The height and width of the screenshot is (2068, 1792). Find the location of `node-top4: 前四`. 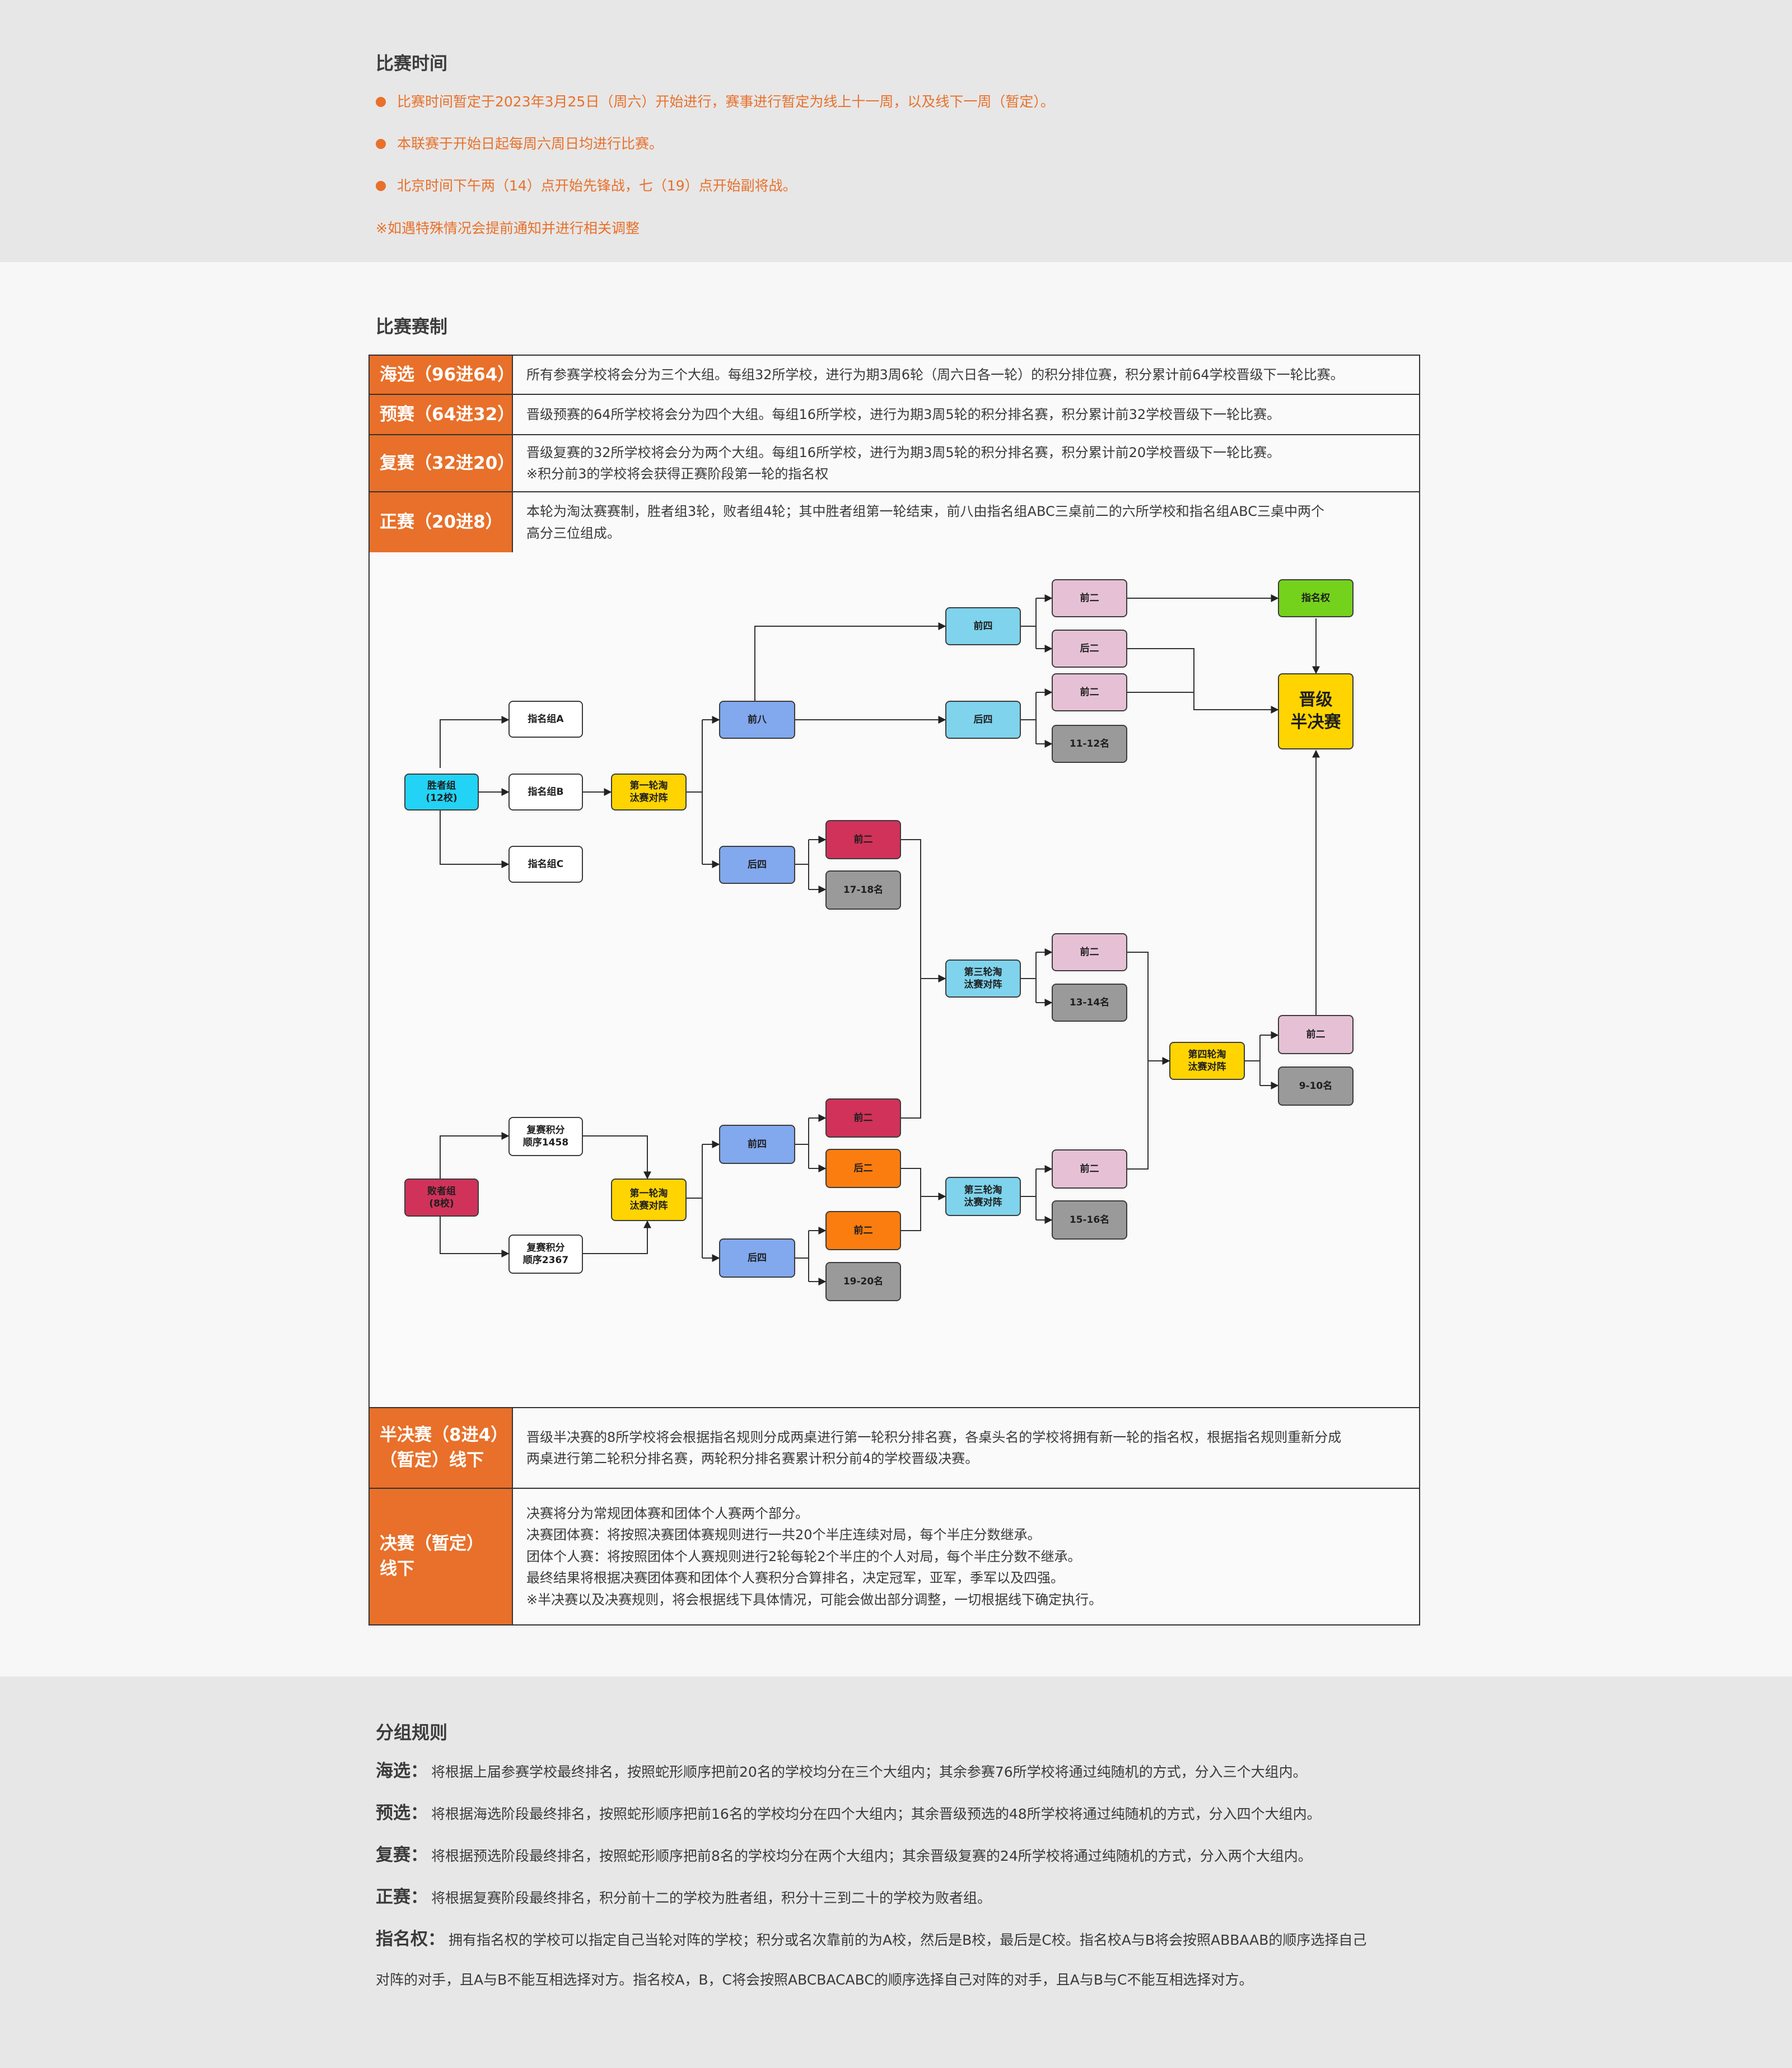

node-top4: 前四 is located at coordinates (983, 626).